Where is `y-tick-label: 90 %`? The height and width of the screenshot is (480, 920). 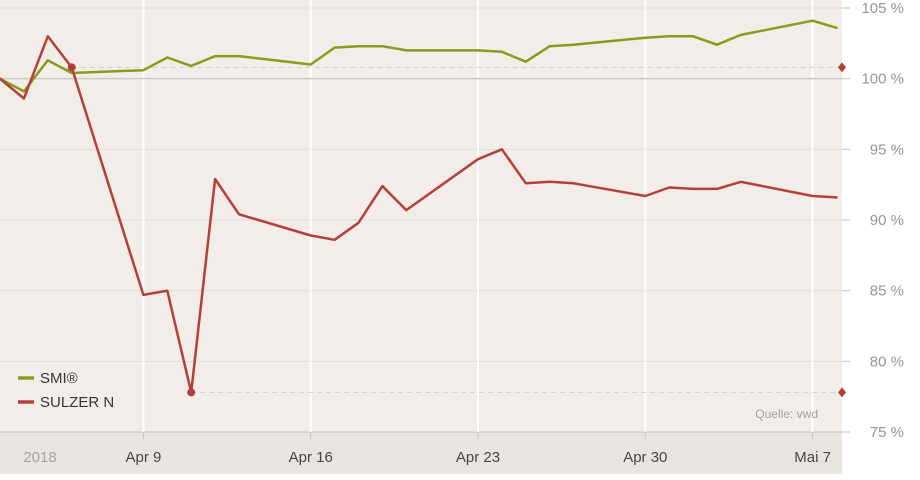 y-tick-label: 90 % is located at coordinates (887, 220).